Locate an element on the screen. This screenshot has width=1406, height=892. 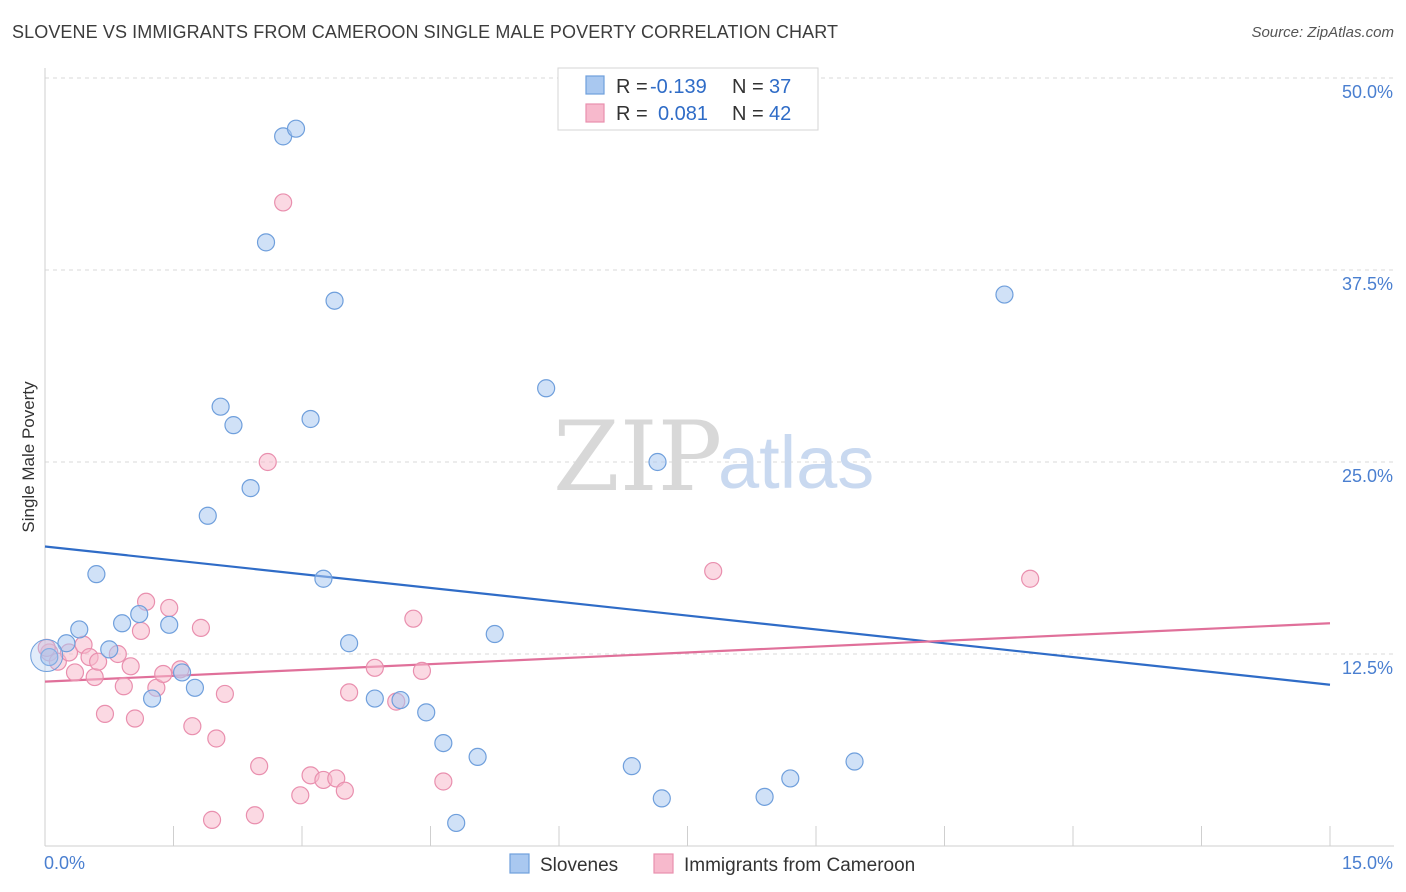
legend-n-value-slovenes: 37 is located at coordinates (780, 87).